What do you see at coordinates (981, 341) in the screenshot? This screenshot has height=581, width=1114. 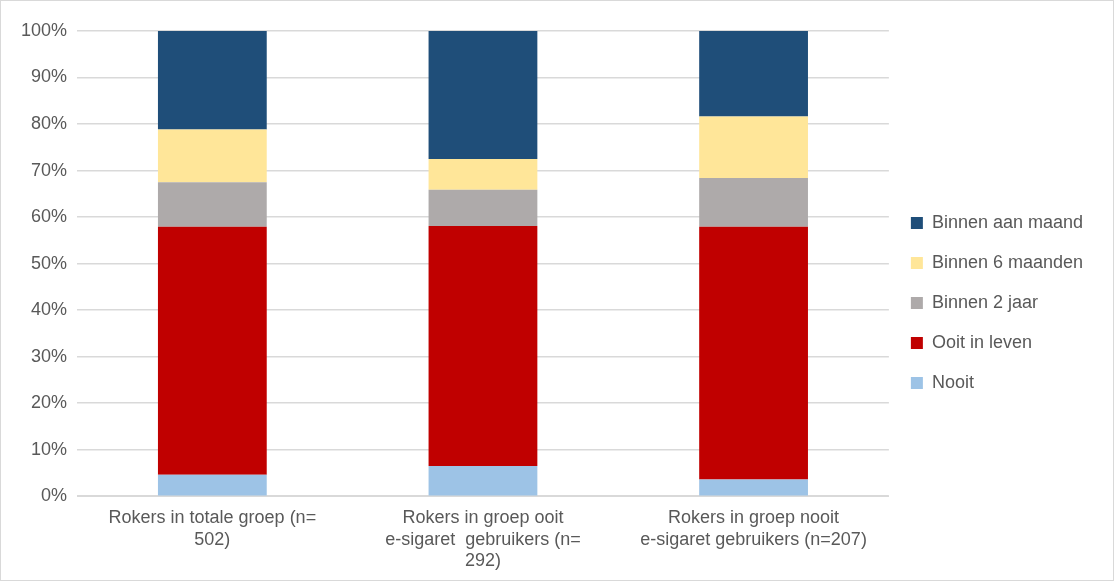 I see `legend-label: Ooit in leven` at bounding box center [981, 341].